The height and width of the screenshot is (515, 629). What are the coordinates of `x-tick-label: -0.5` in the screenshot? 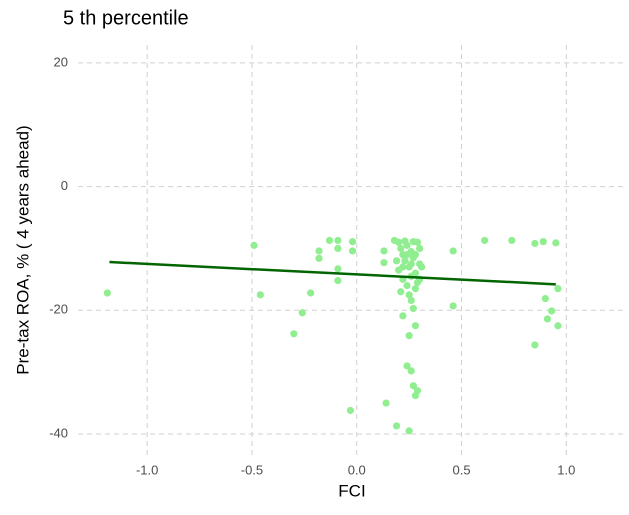 It's located at (252, 469).